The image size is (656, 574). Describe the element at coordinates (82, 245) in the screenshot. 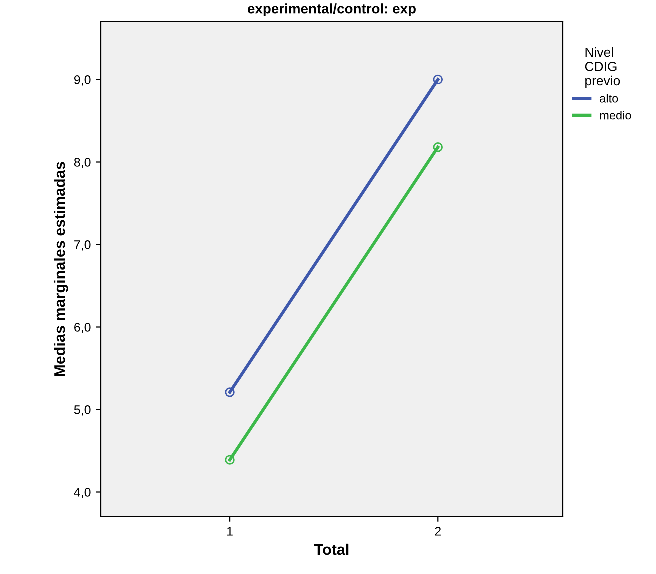

I see `y-tick-label: 7,0` at that location.